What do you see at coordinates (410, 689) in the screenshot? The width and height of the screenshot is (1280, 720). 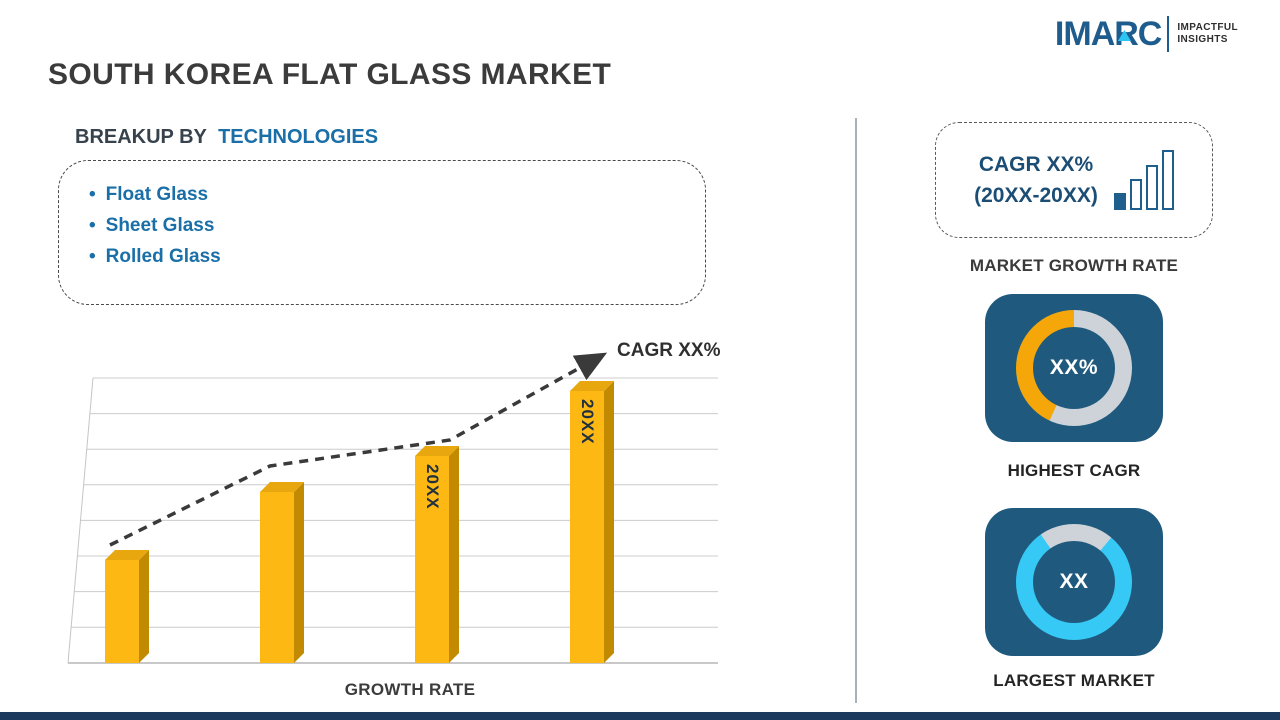 I see `chart-x-axis-label: GROWTH RATE` at bounding box center [410, 689].